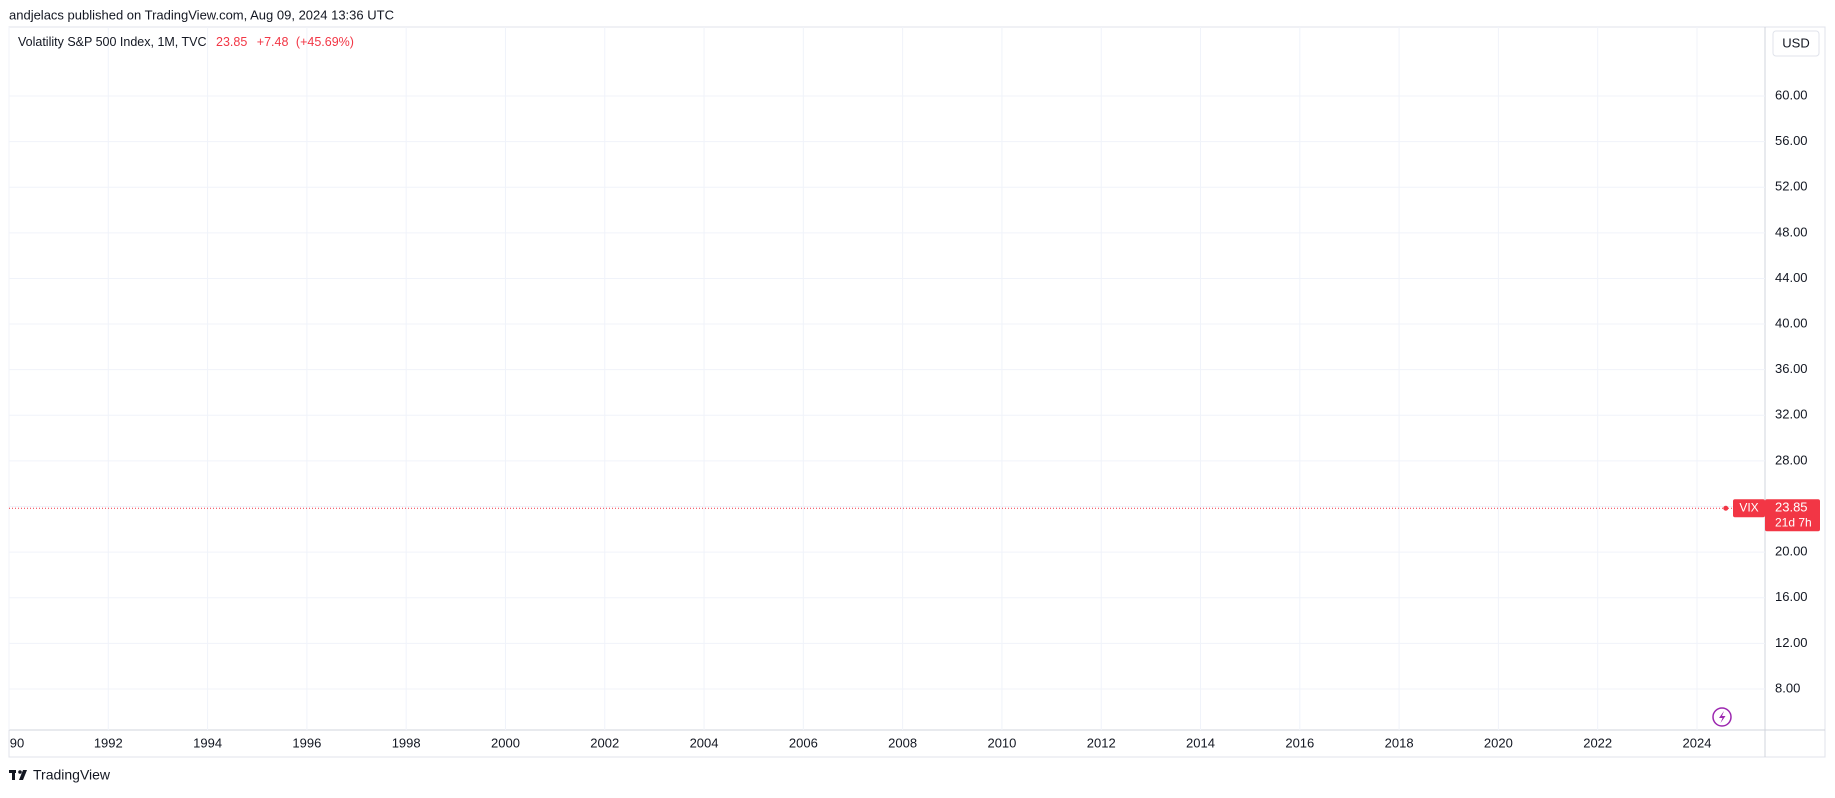 Image resolution: width=1835 pixels, height=798 pixels. Describe the element at coordinates (1791, 642) in the screenshot. I see `y-tick-label: 12.00` at that location.